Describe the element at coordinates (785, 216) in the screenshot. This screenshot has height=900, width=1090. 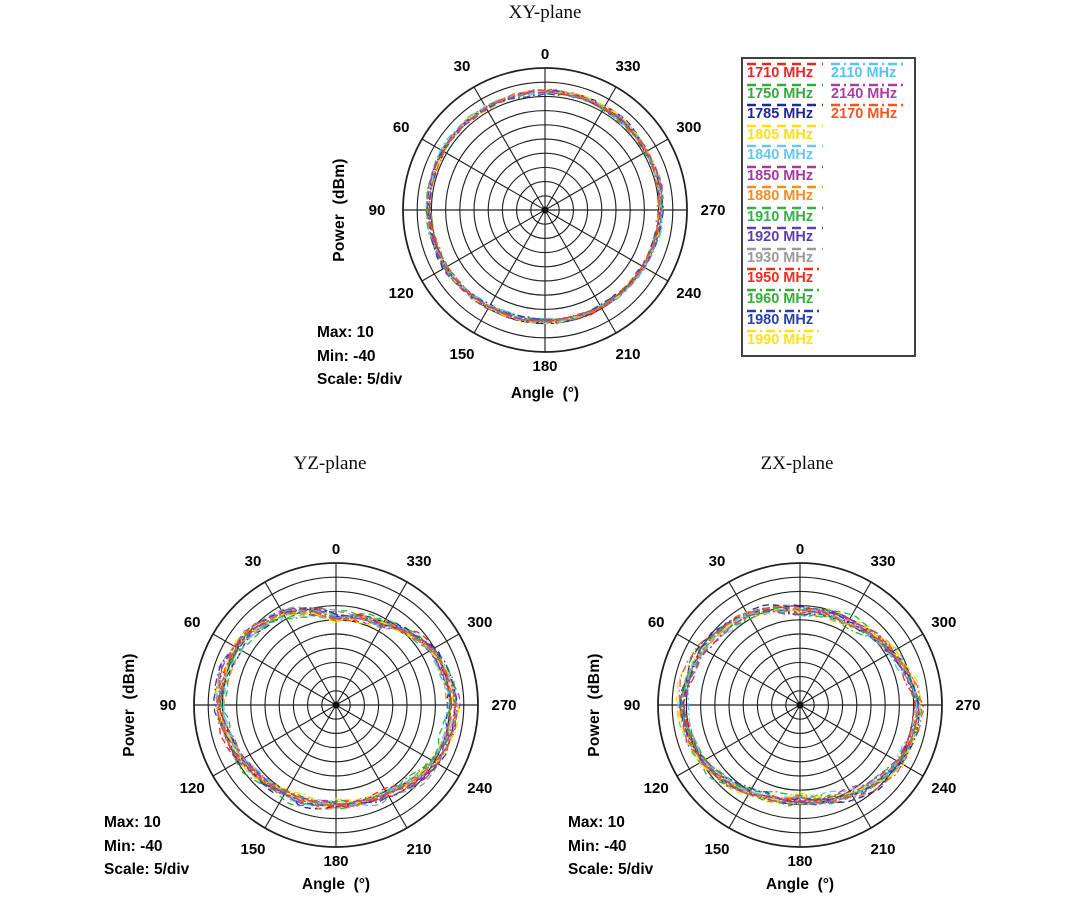
I see `legend-entry-1910-mhz: 1910 MHz` at that location.